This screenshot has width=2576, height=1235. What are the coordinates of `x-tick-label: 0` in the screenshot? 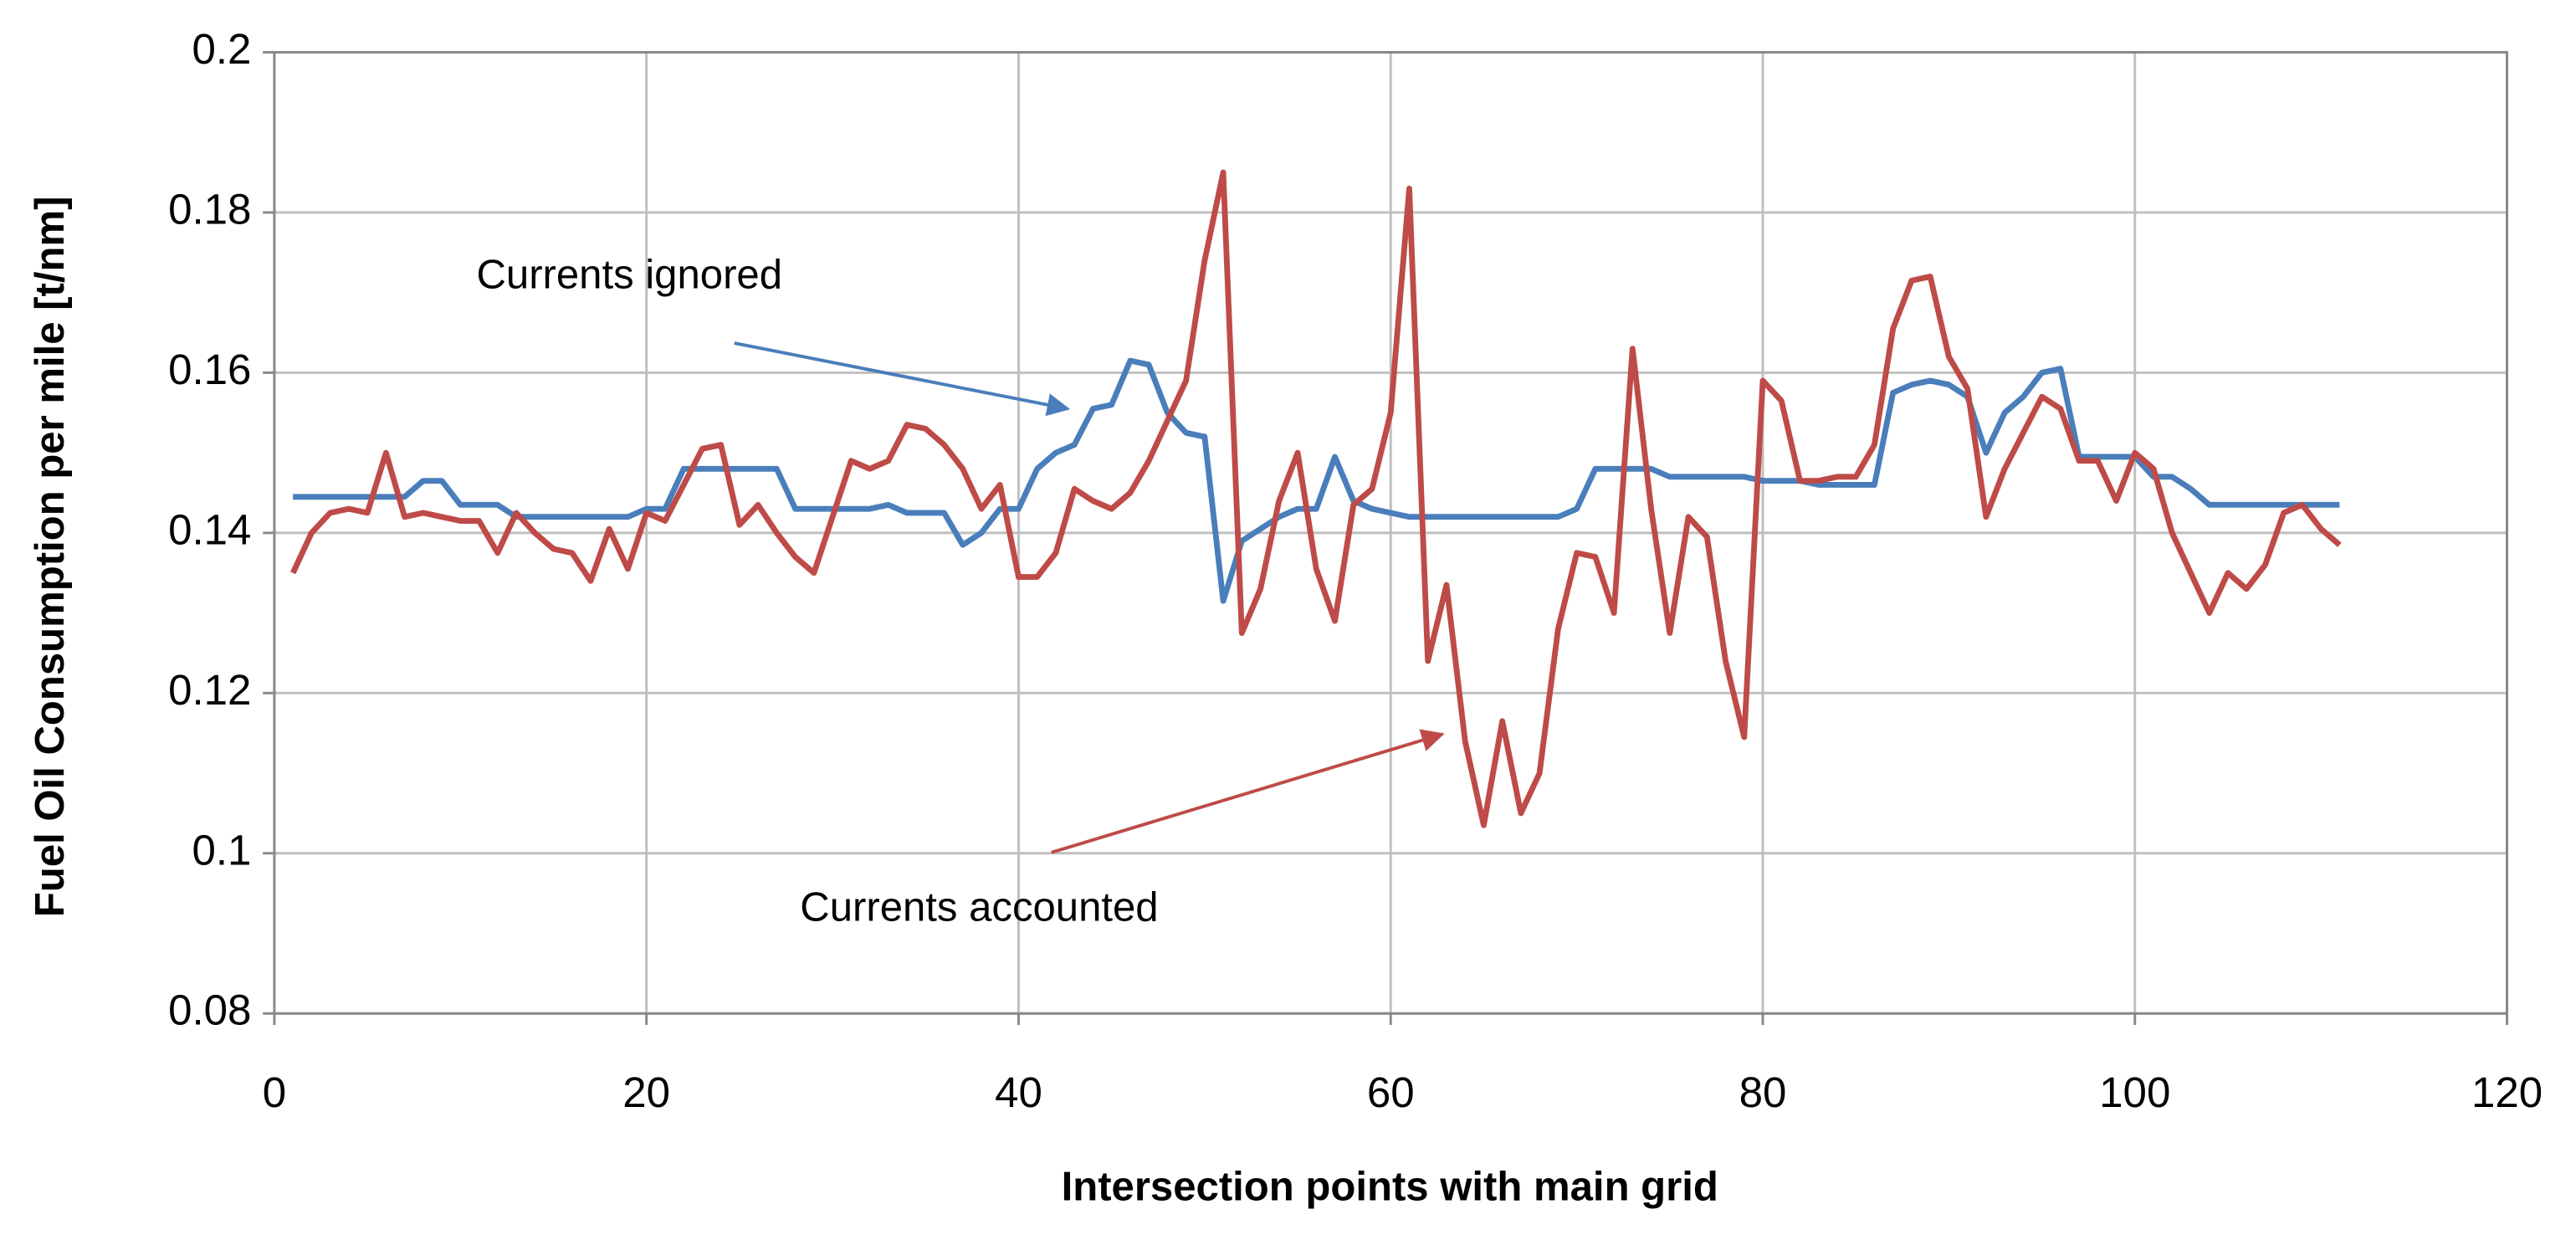 It's located at (274, 1092).